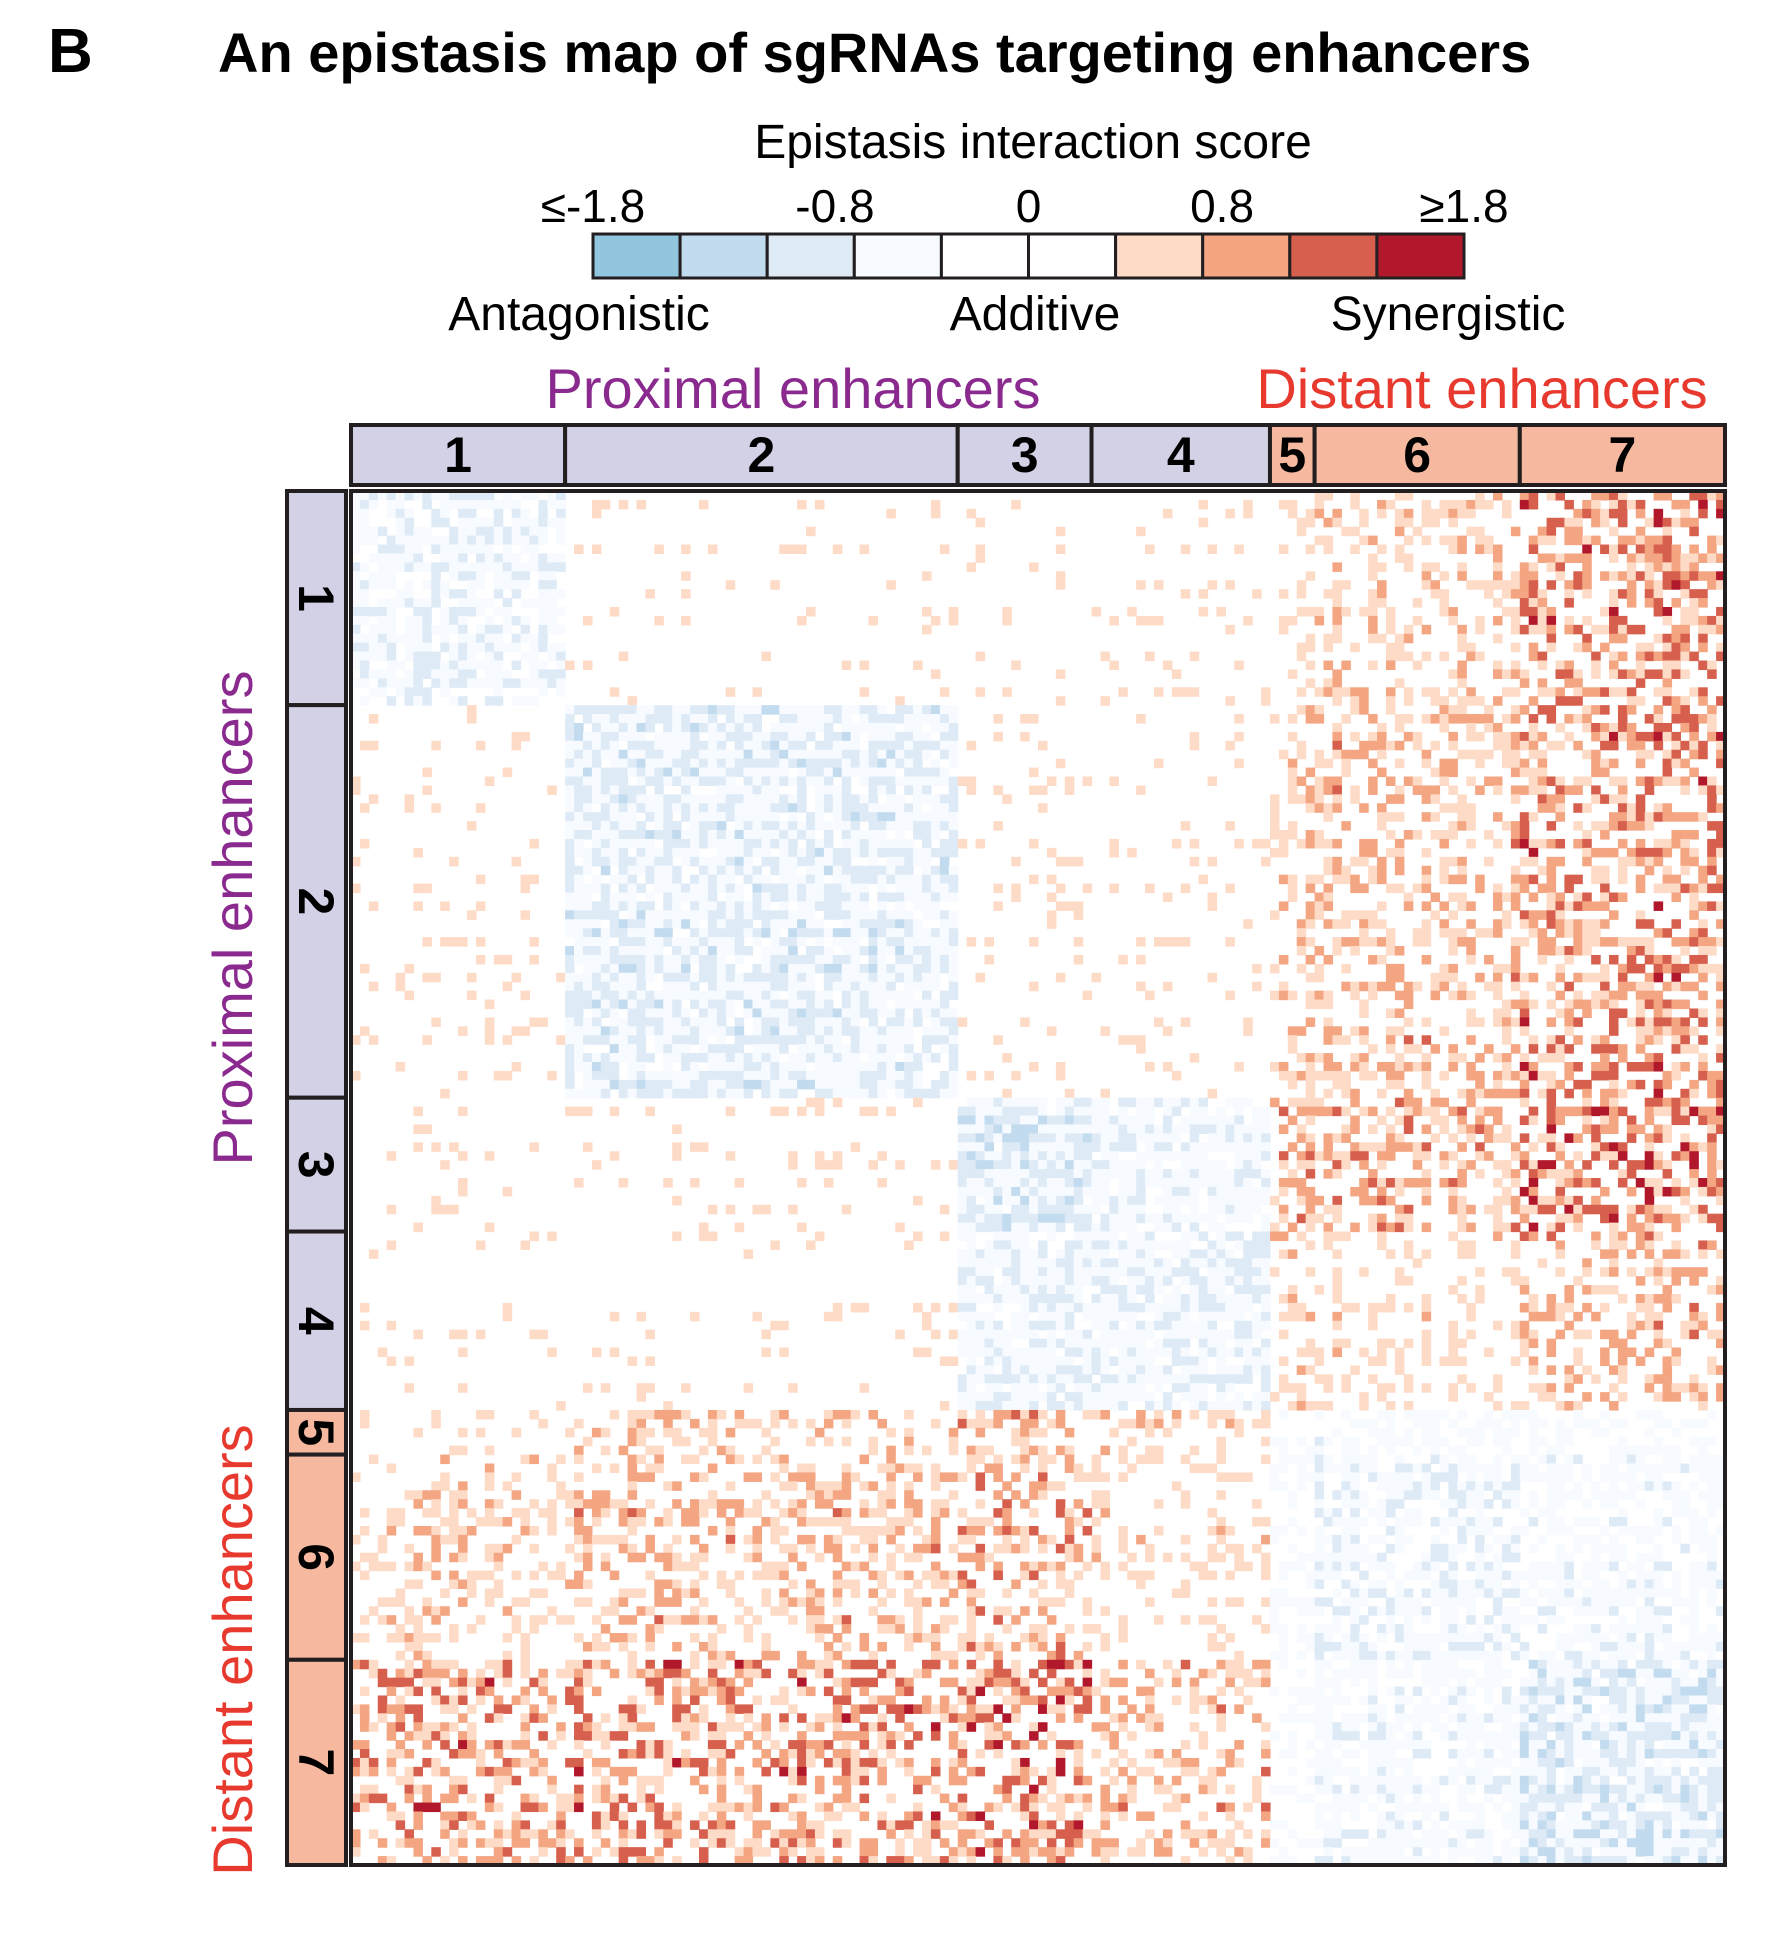 This screenshot has width=1774, height=1952. What do you see at coordinates (579, 314) in the screenshot?
I see `legend-category-label: Antagonistic` at bounding box center [579, 314].